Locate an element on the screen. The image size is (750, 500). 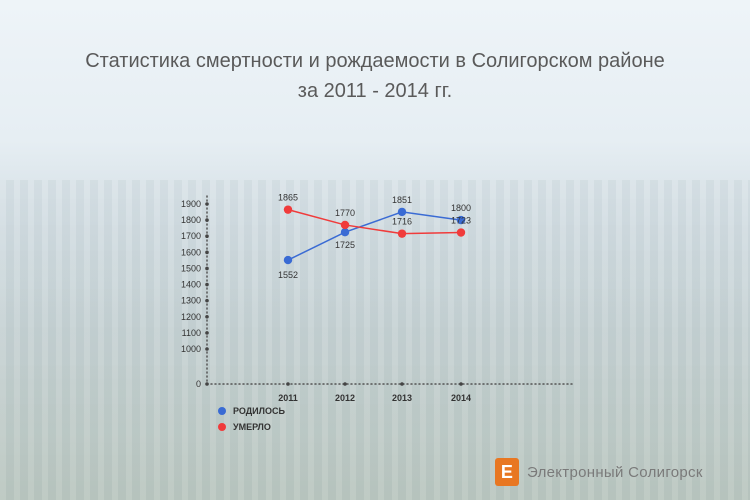
brand-name: Электронный Солигорск is located at coordinates (615, 472).